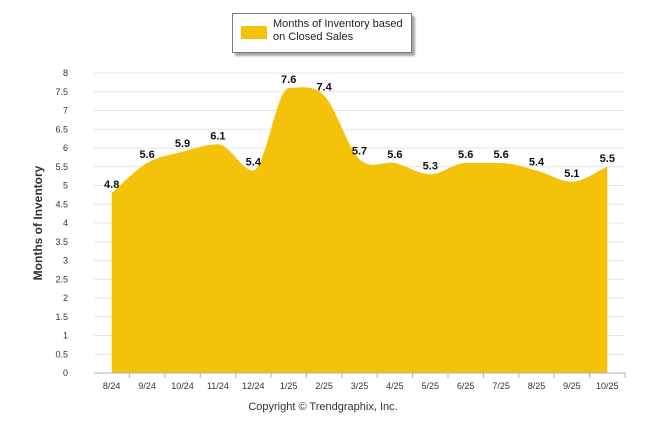  Describe the element at coordinates (537, 386) in the screenshot. I see `x-tick-label: 8/25` at that location.